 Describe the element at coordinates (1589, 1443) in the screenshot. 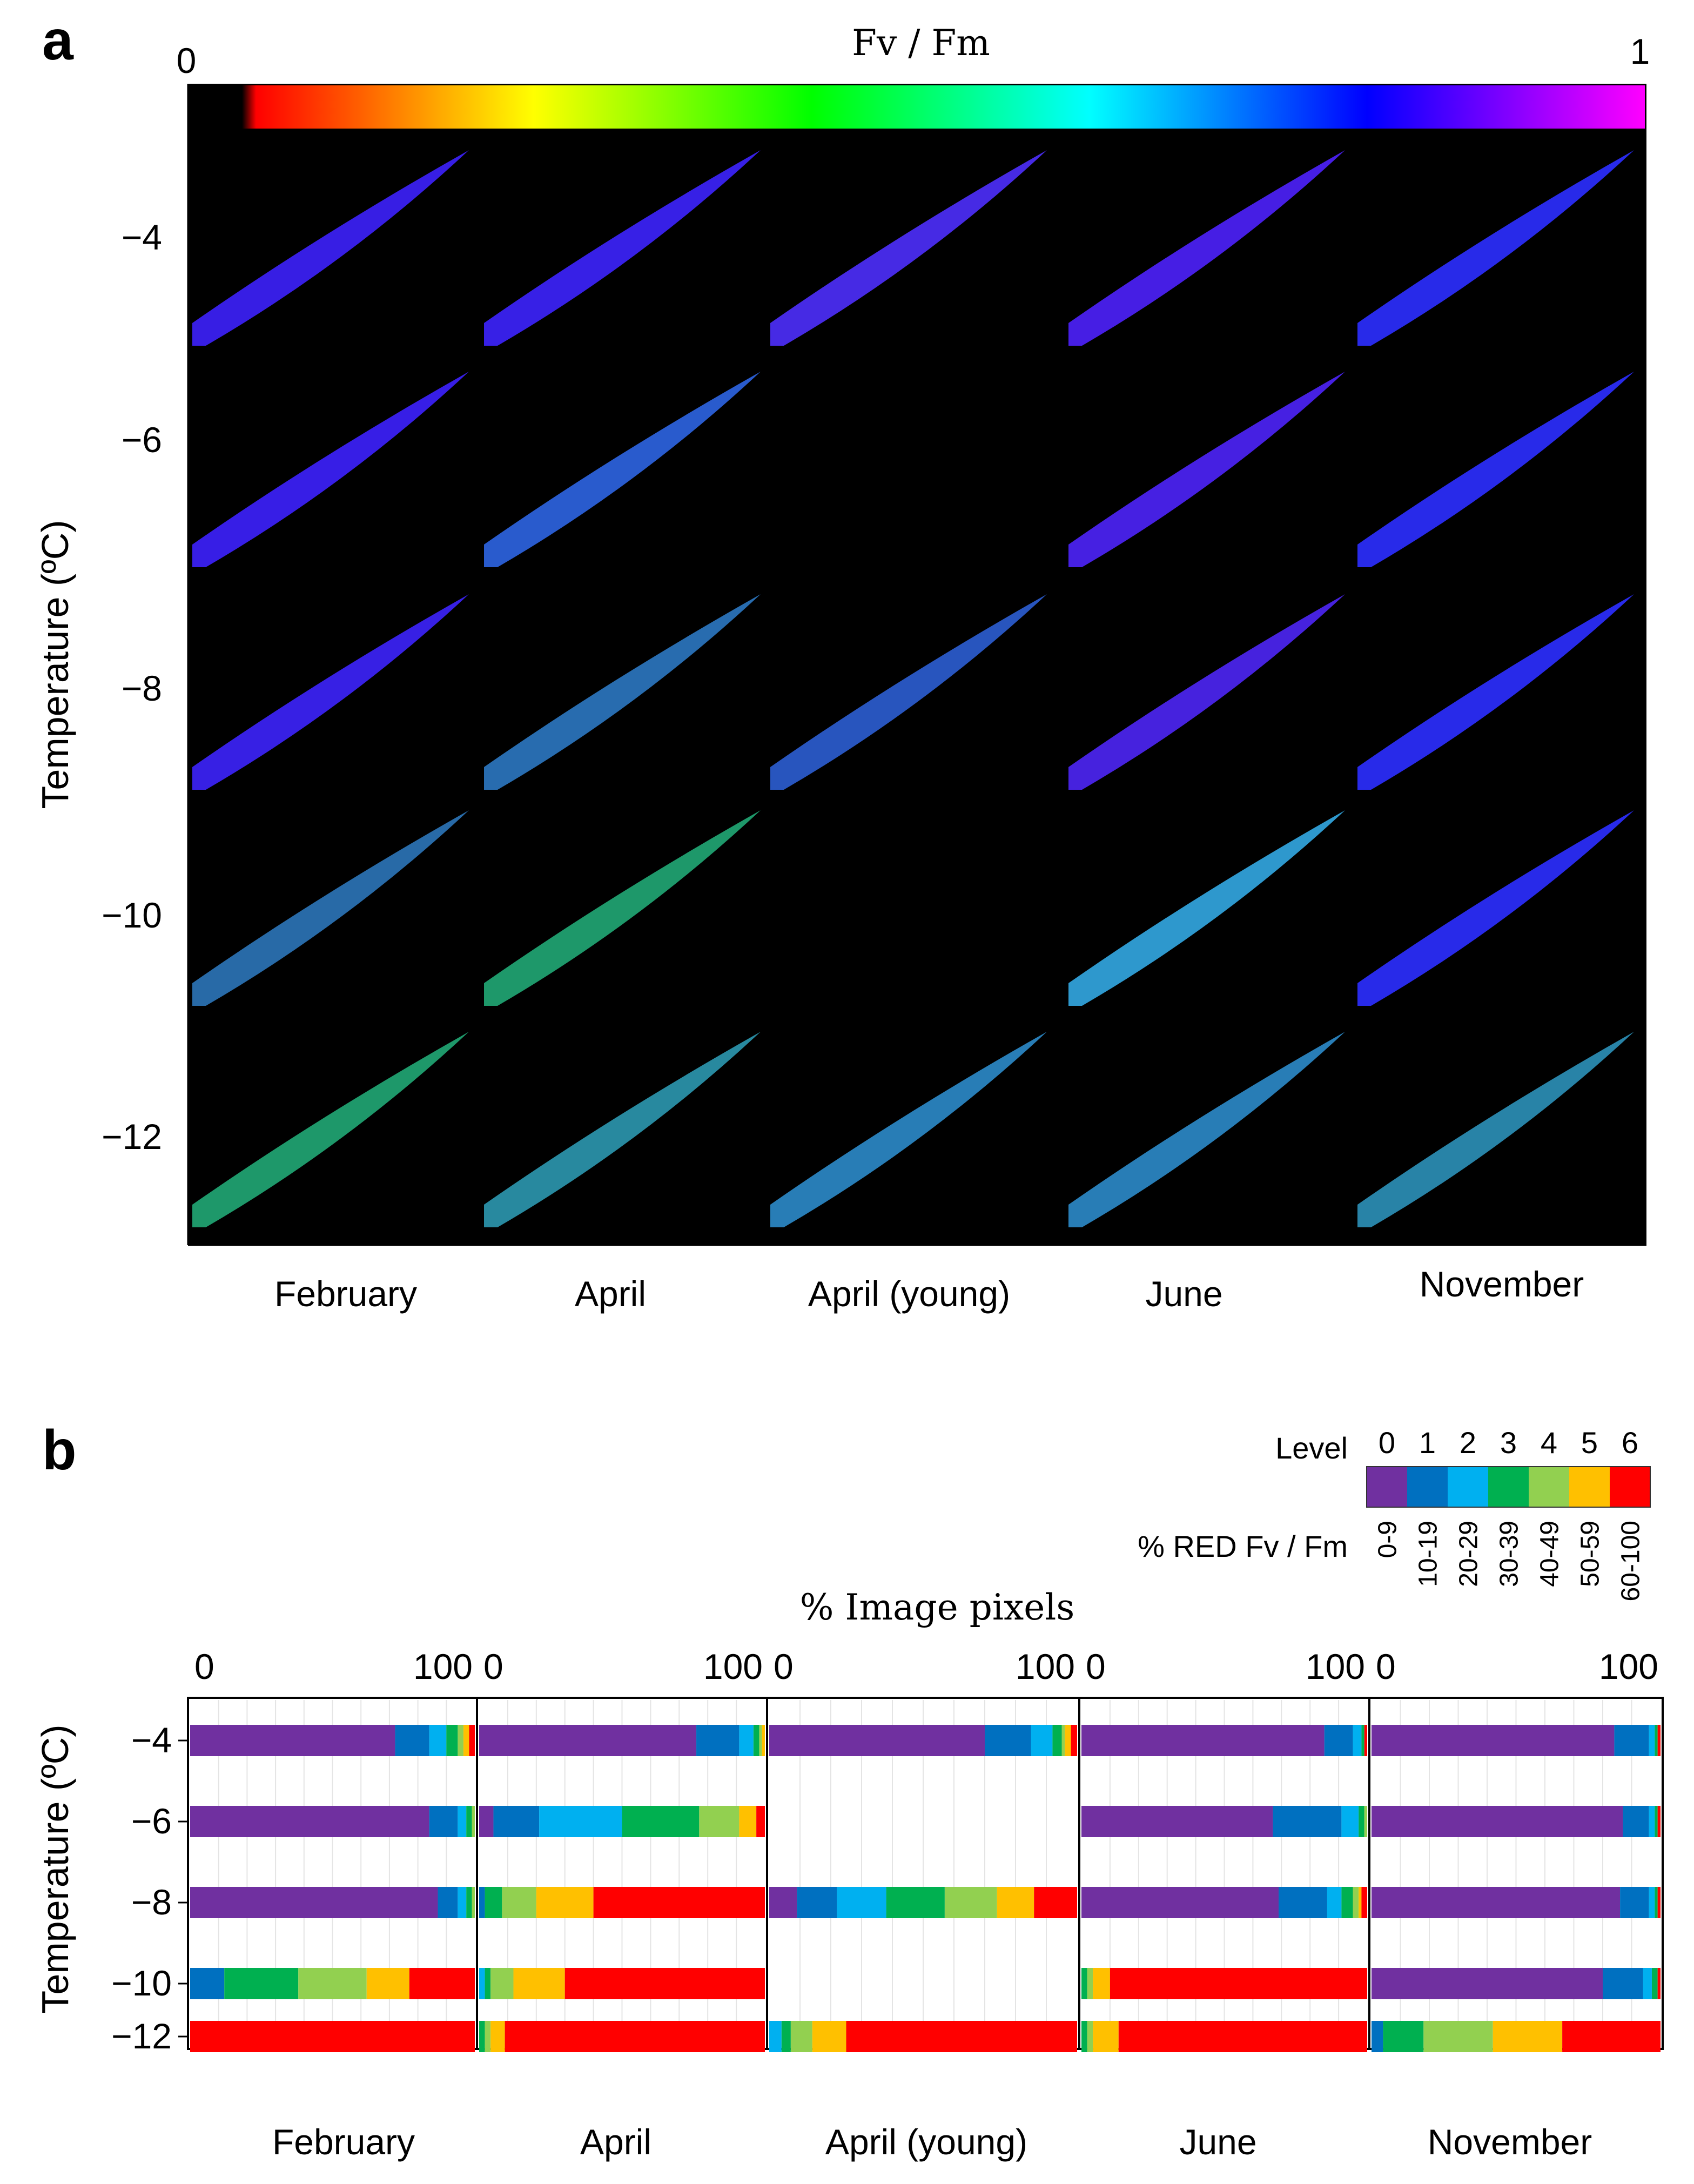

I see `legend-level-number: 5` at that location.